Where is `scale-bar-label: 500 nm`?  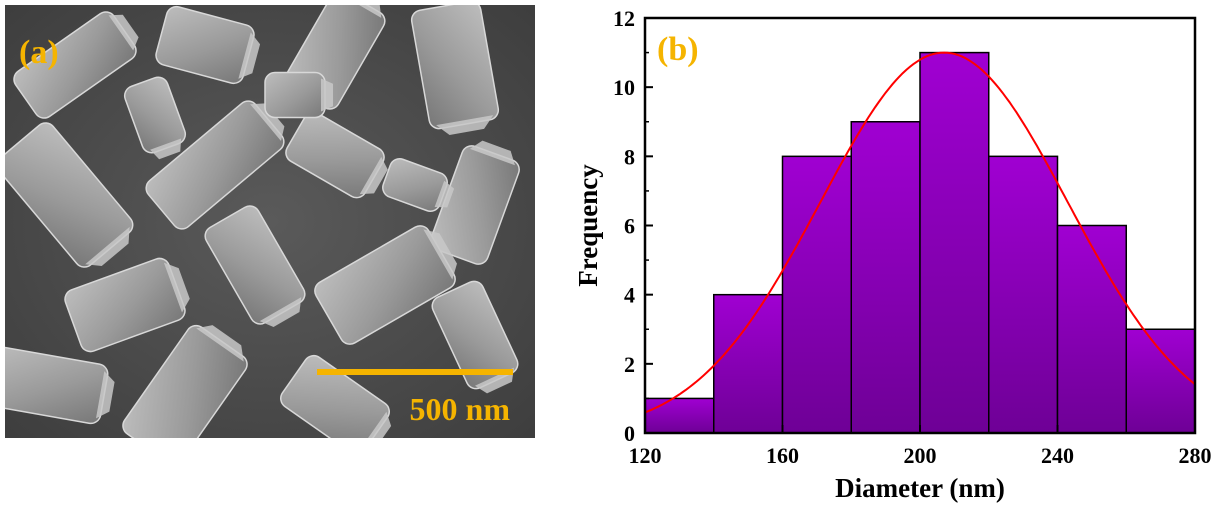 scale-bar-label: 500 nm is located at coordinates (460, 409).